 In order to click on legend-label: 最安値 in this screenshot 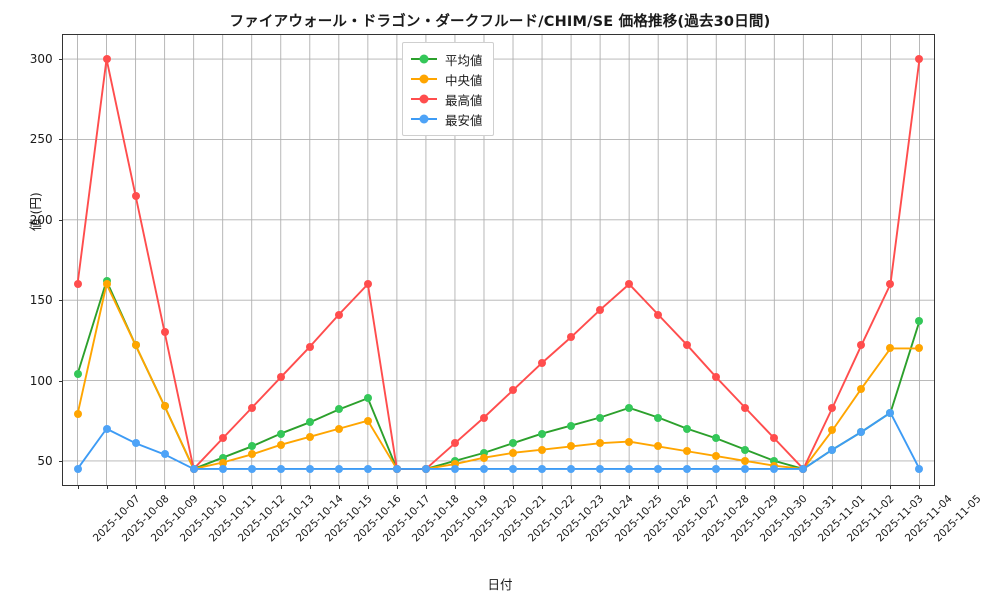, I will do `click(464, 120)`.